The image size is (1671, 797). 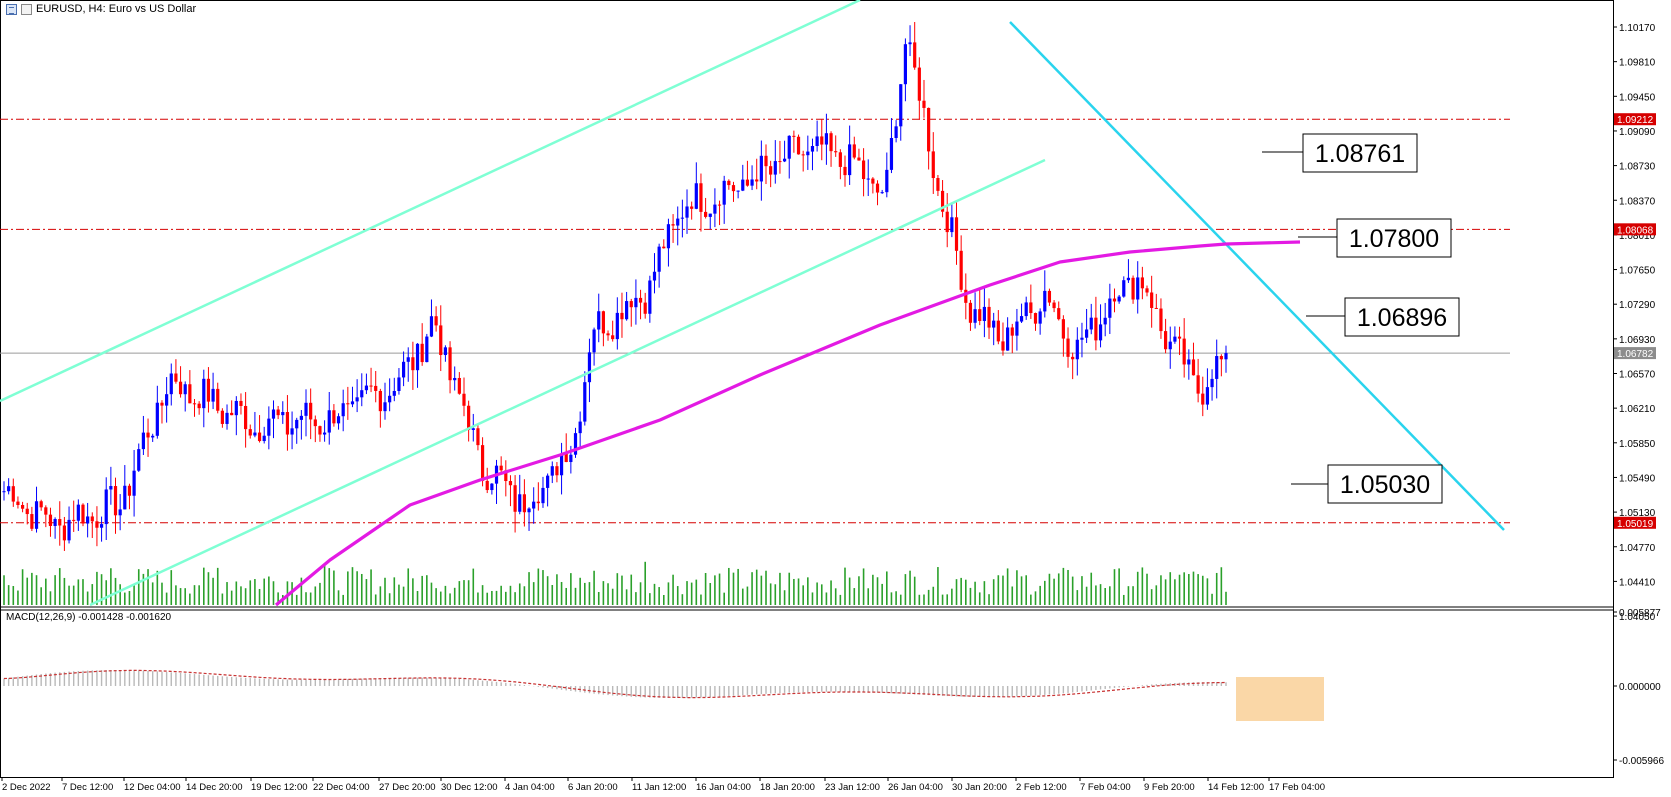 I want to click on price-tag-box, so click(x=1635, y=522).